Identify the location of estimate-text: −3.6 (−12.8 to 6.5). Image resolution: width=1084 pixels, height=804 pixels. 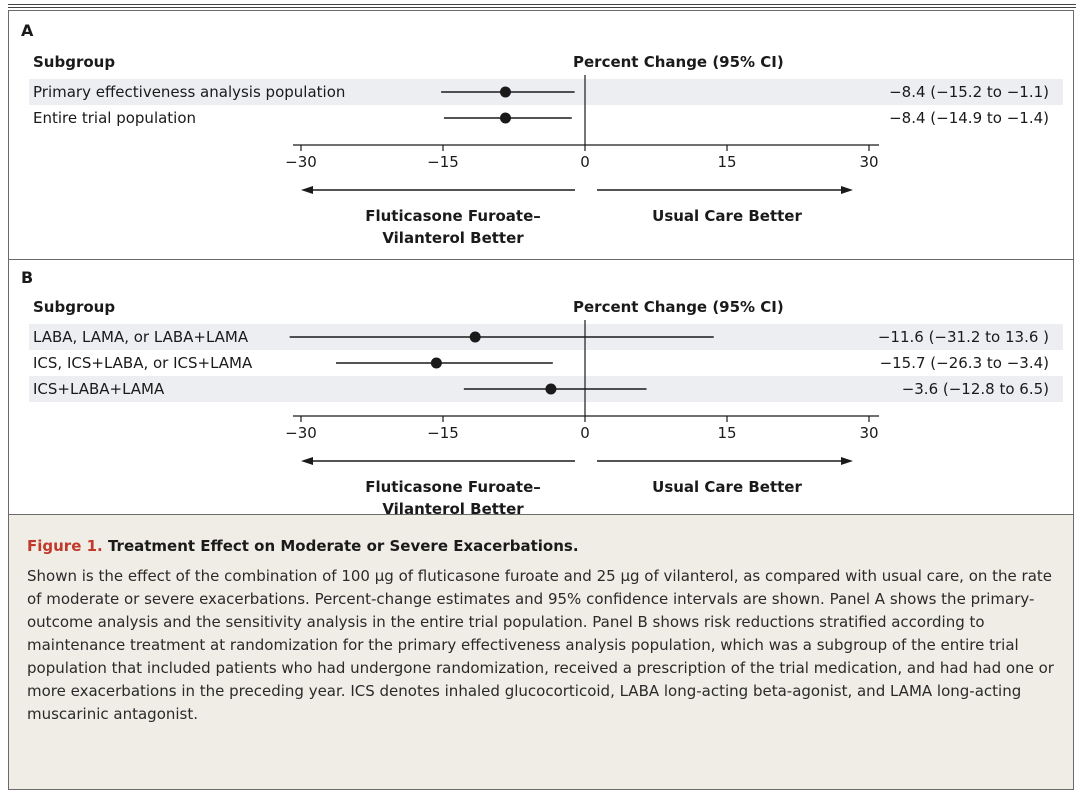
(975, 389).